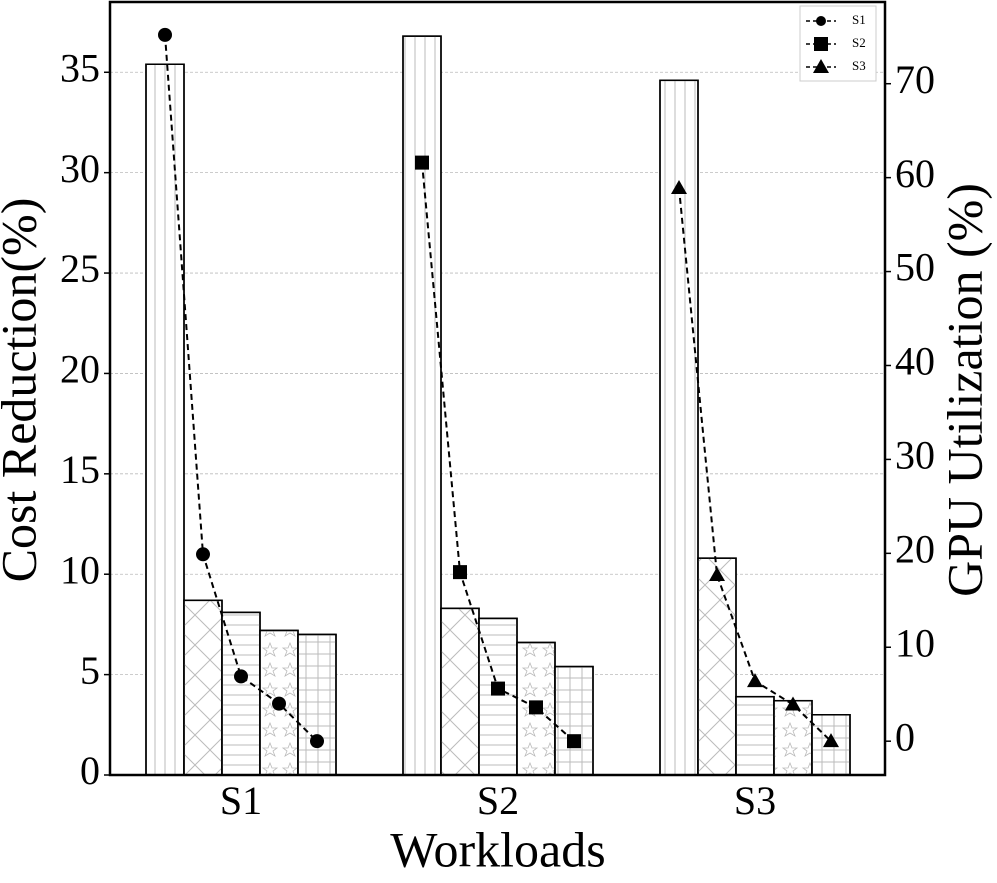 This screenshot has height=883, width=997. What do you see at coordinates (755, 800) in the screenshot?
I see `x-tick-label: S3` at bounding box center [755, 800].